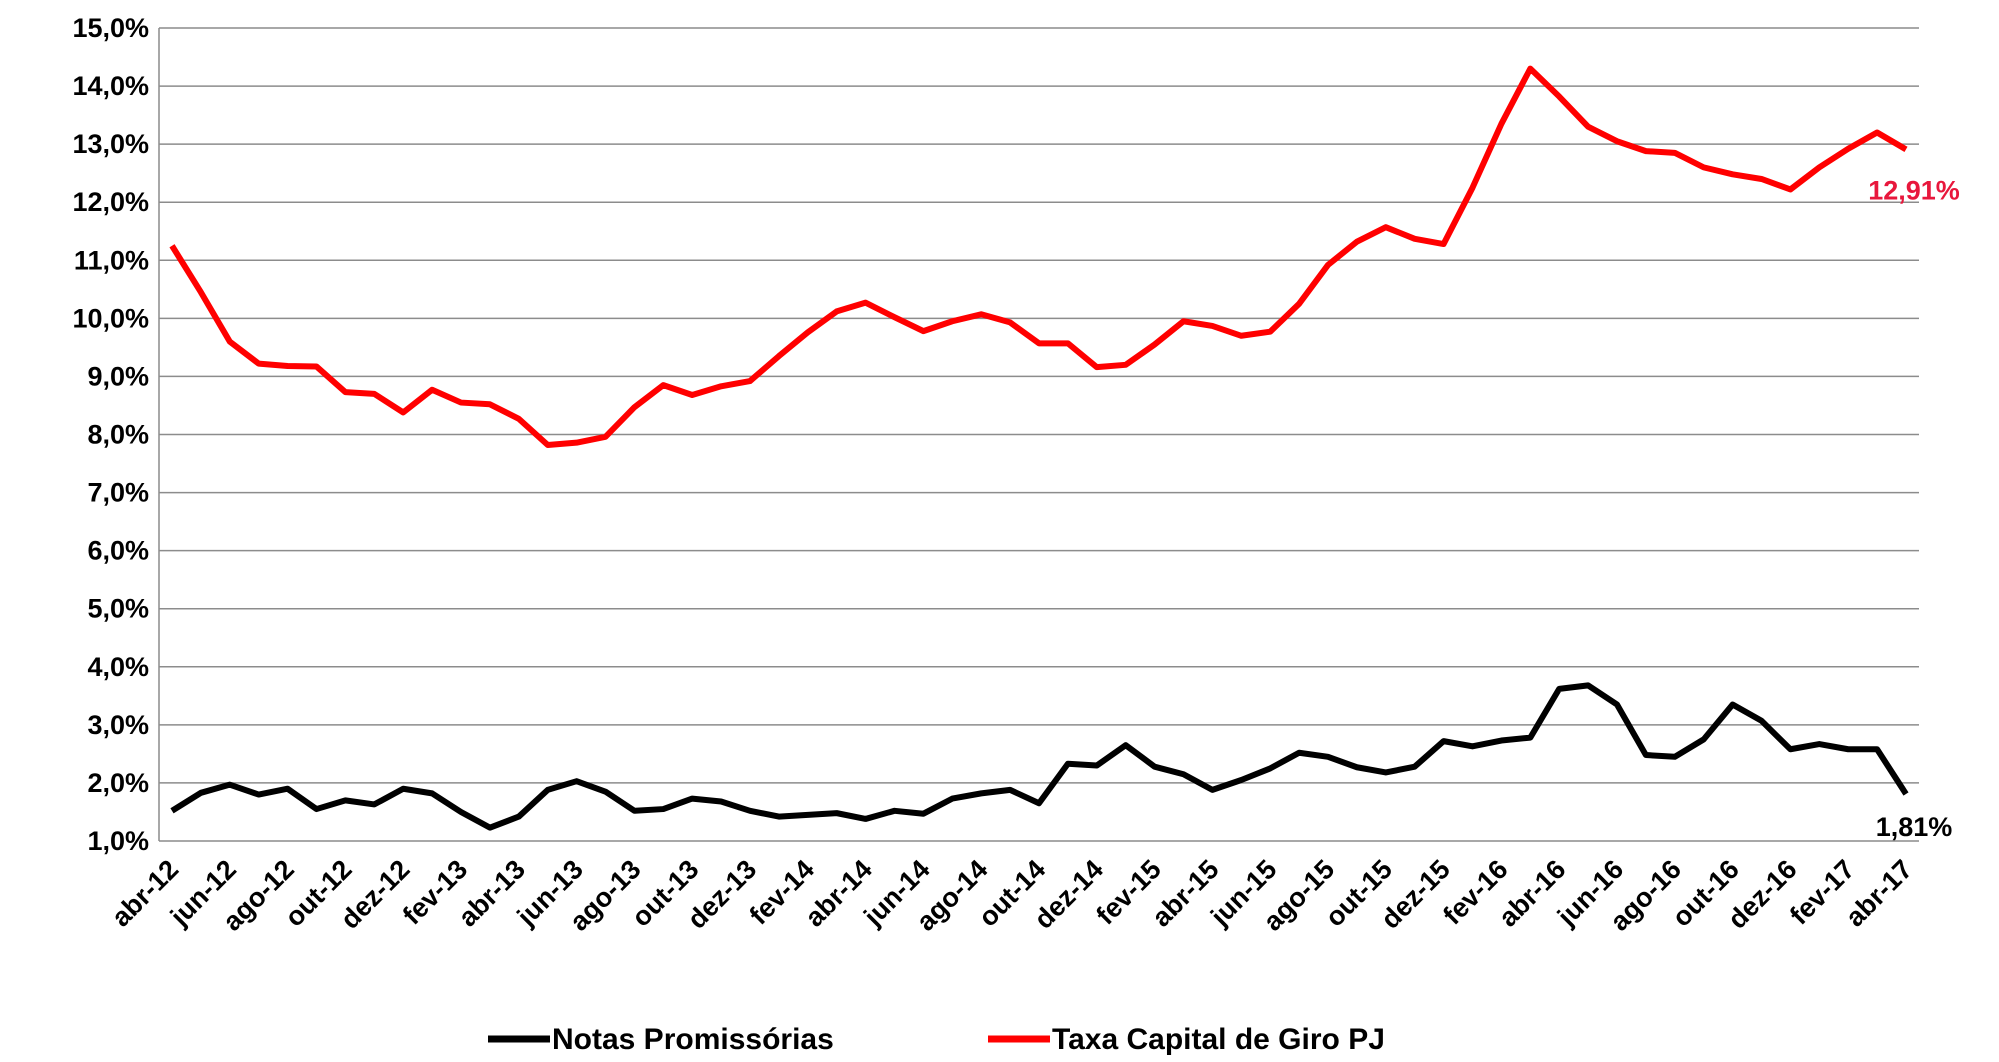 The height and width of the screenshot is (1062, 1999). What do you see at coordinates (110, 144) in the screenshot?
I see `y-tick-label: 13,0%` at bounding box center [110, 144].